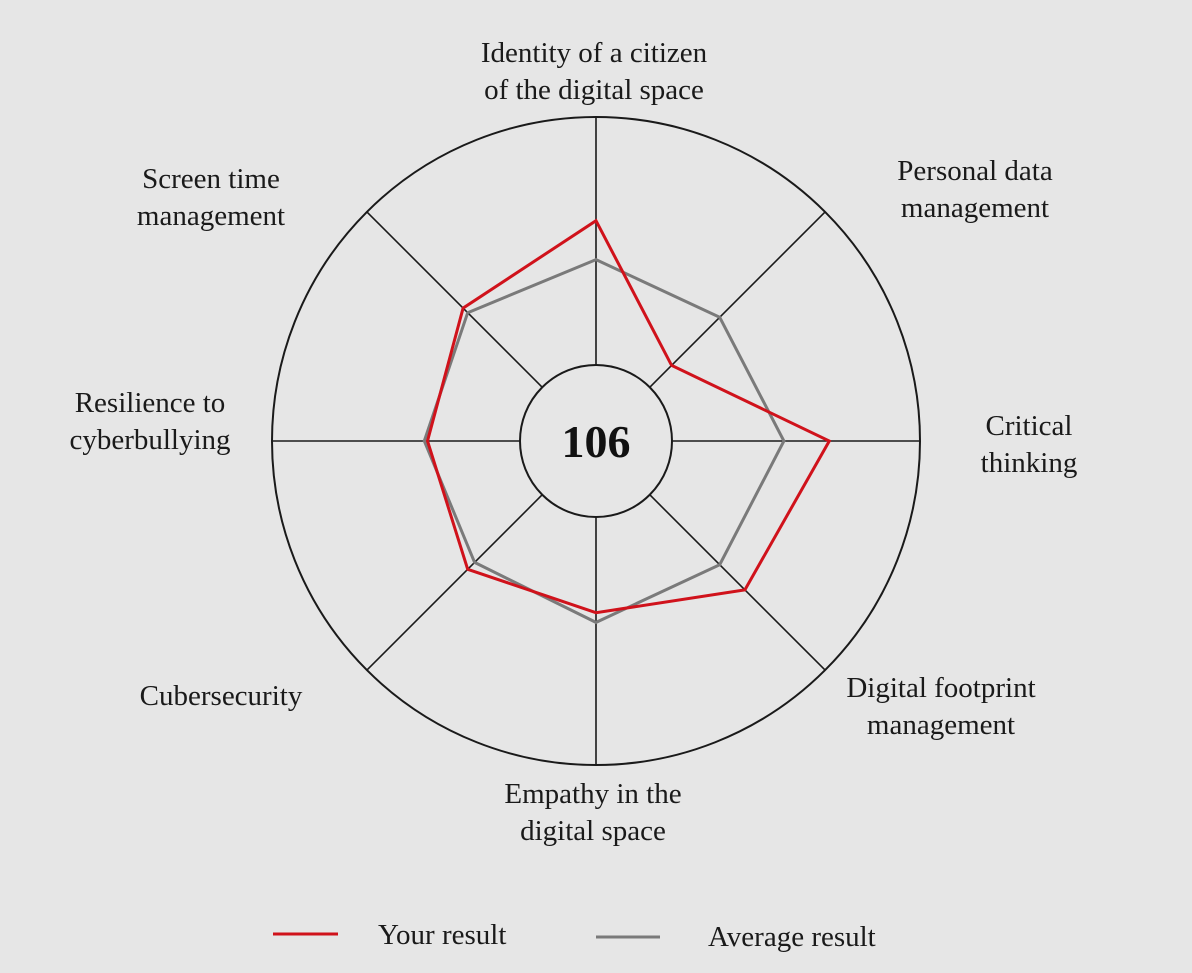 This screenshot has height=973, width=1192. I want to click on center-circle, so click(596, 441).